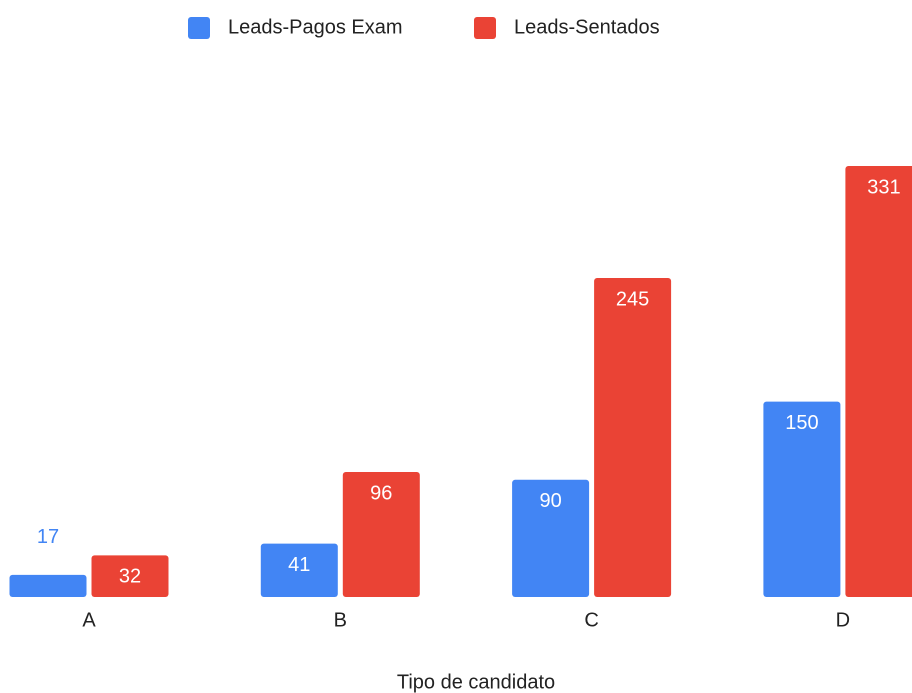 The height and width of the screenshot is (693, 912). Describe the element at coordinates (801, 423) in the screenshot. I see `data-label: 150` at that location.